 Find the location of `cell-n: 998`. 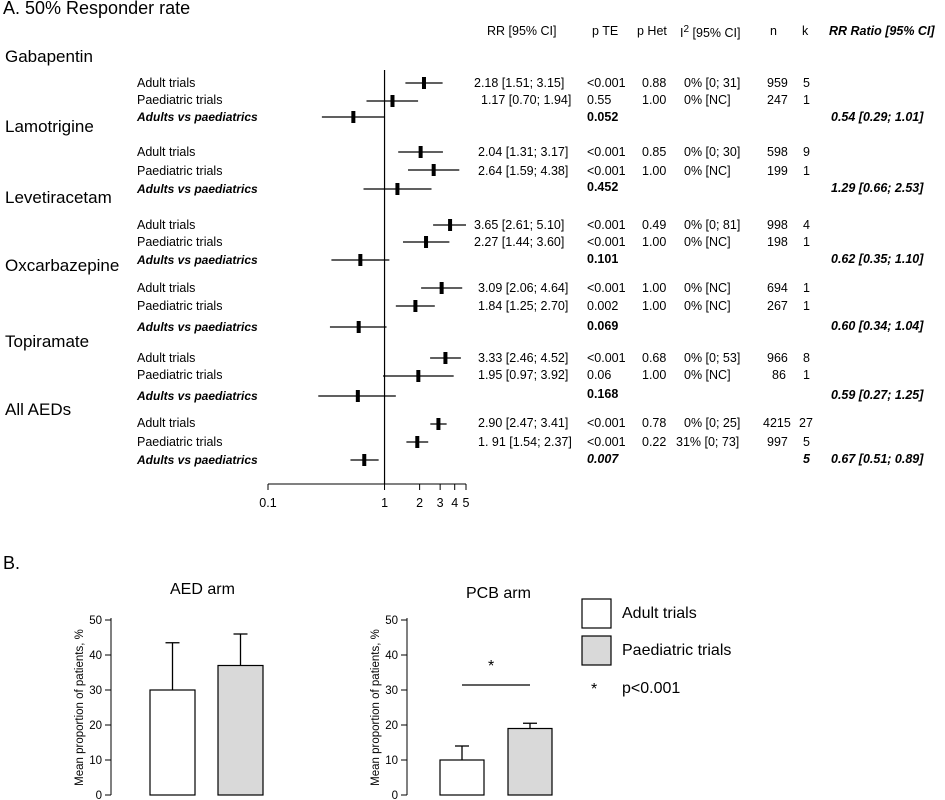

cell-n: 998 is located at coordinates (777, 225).